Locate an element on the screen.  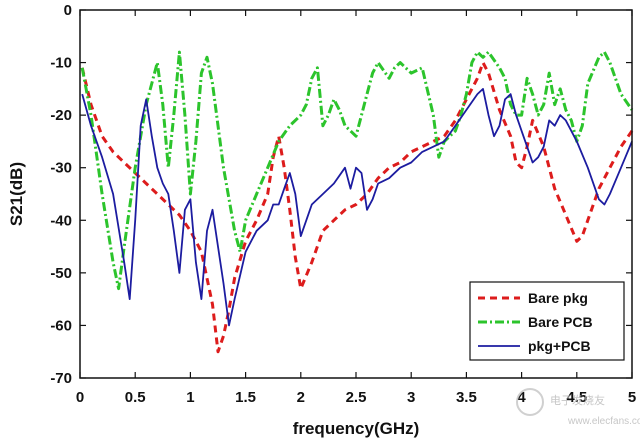
x-tick-label: 2.5 is located at coordinates (356, 397).